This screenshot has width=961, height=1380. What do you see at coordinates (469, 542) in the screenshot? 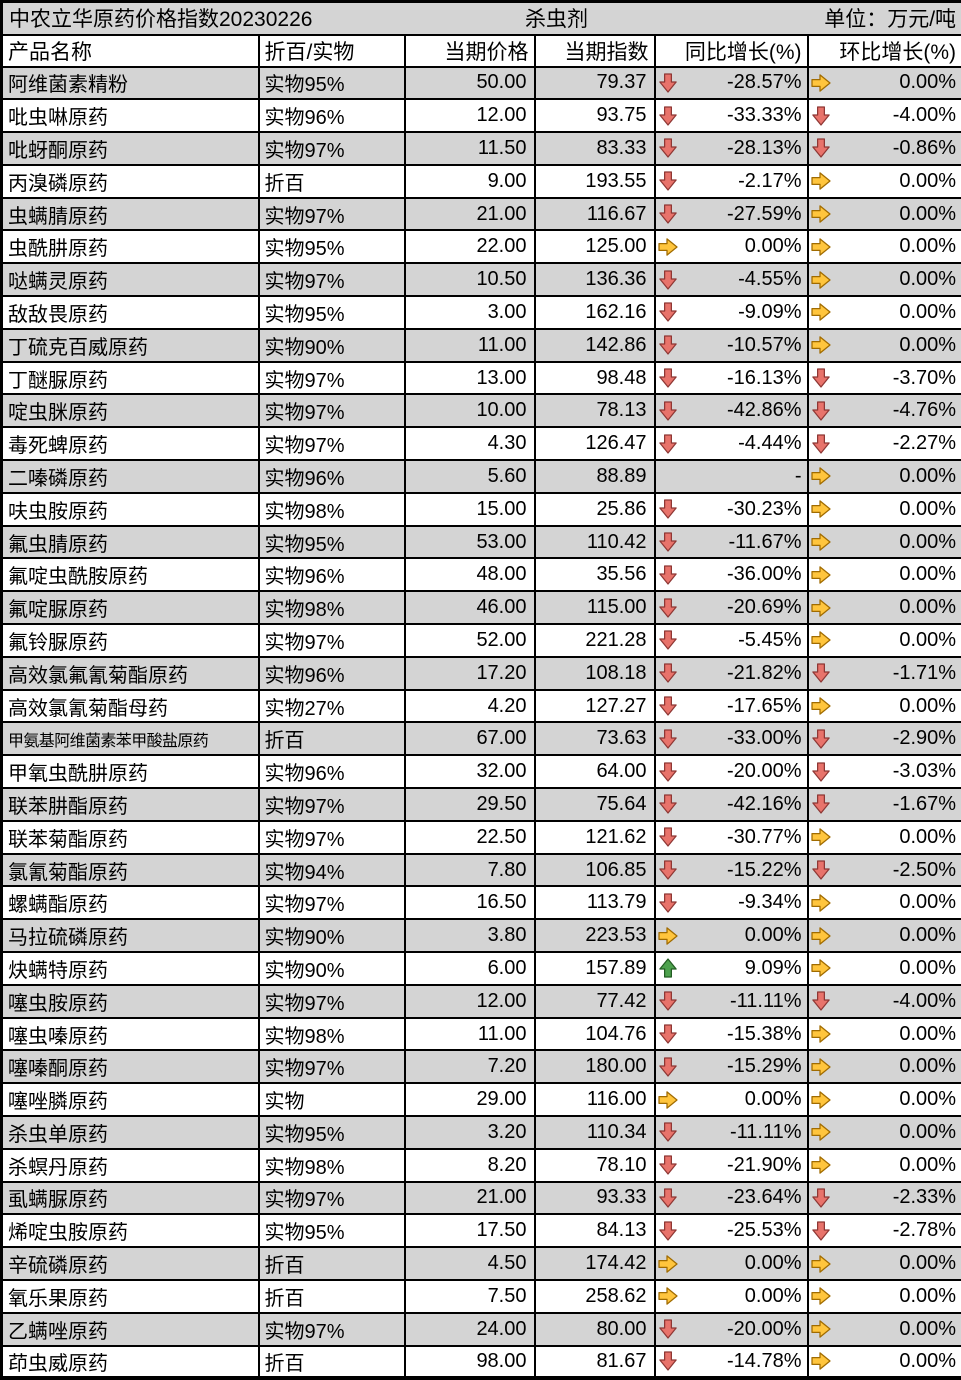
I see `current-price-cell: 53.00` at bounding box center [469, 542].